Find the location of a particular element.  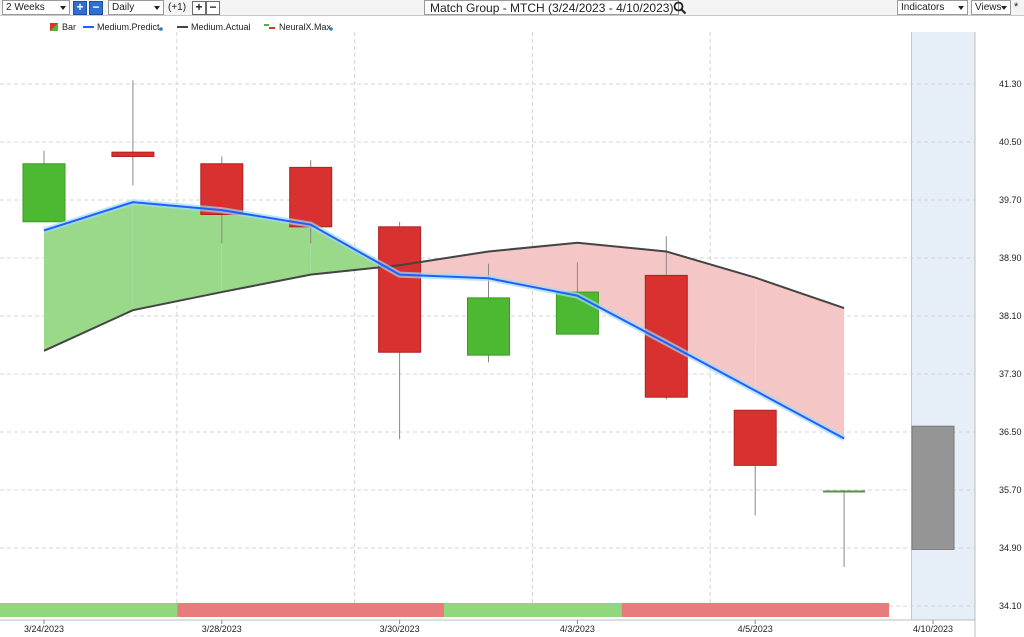

y-tick-label: 39.70 is located at coordinates (1010, 200).